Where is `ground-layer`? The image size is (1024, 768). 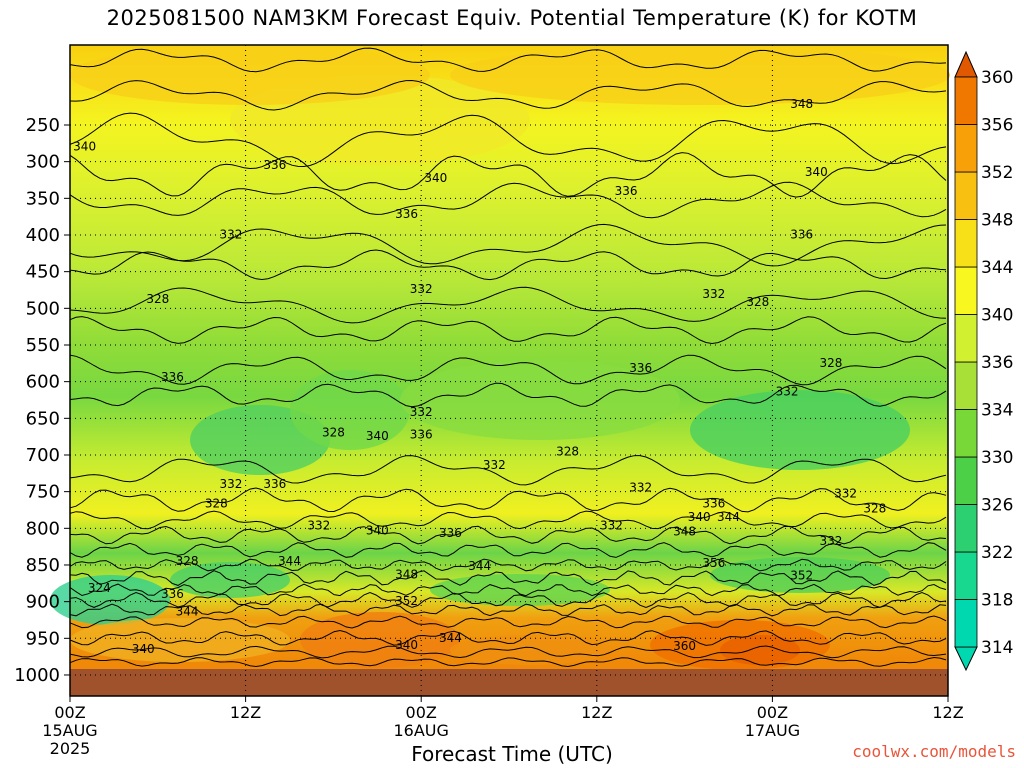 ground-layer is located at coordinates (509, 682).